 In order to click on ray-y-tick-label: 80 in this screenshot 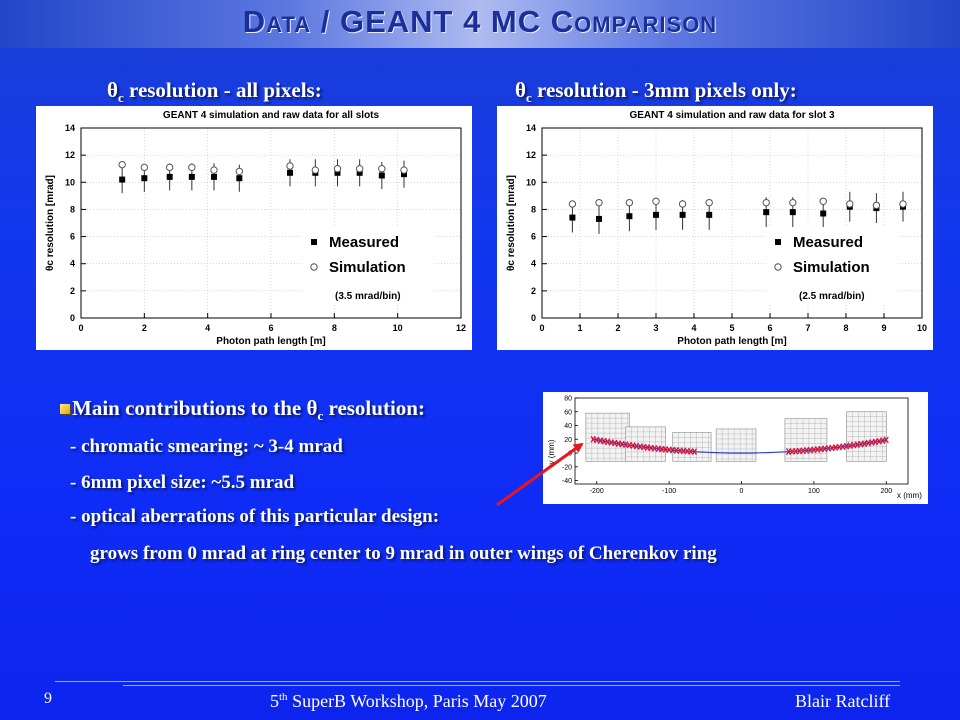, I will do `click(568, 399)`.